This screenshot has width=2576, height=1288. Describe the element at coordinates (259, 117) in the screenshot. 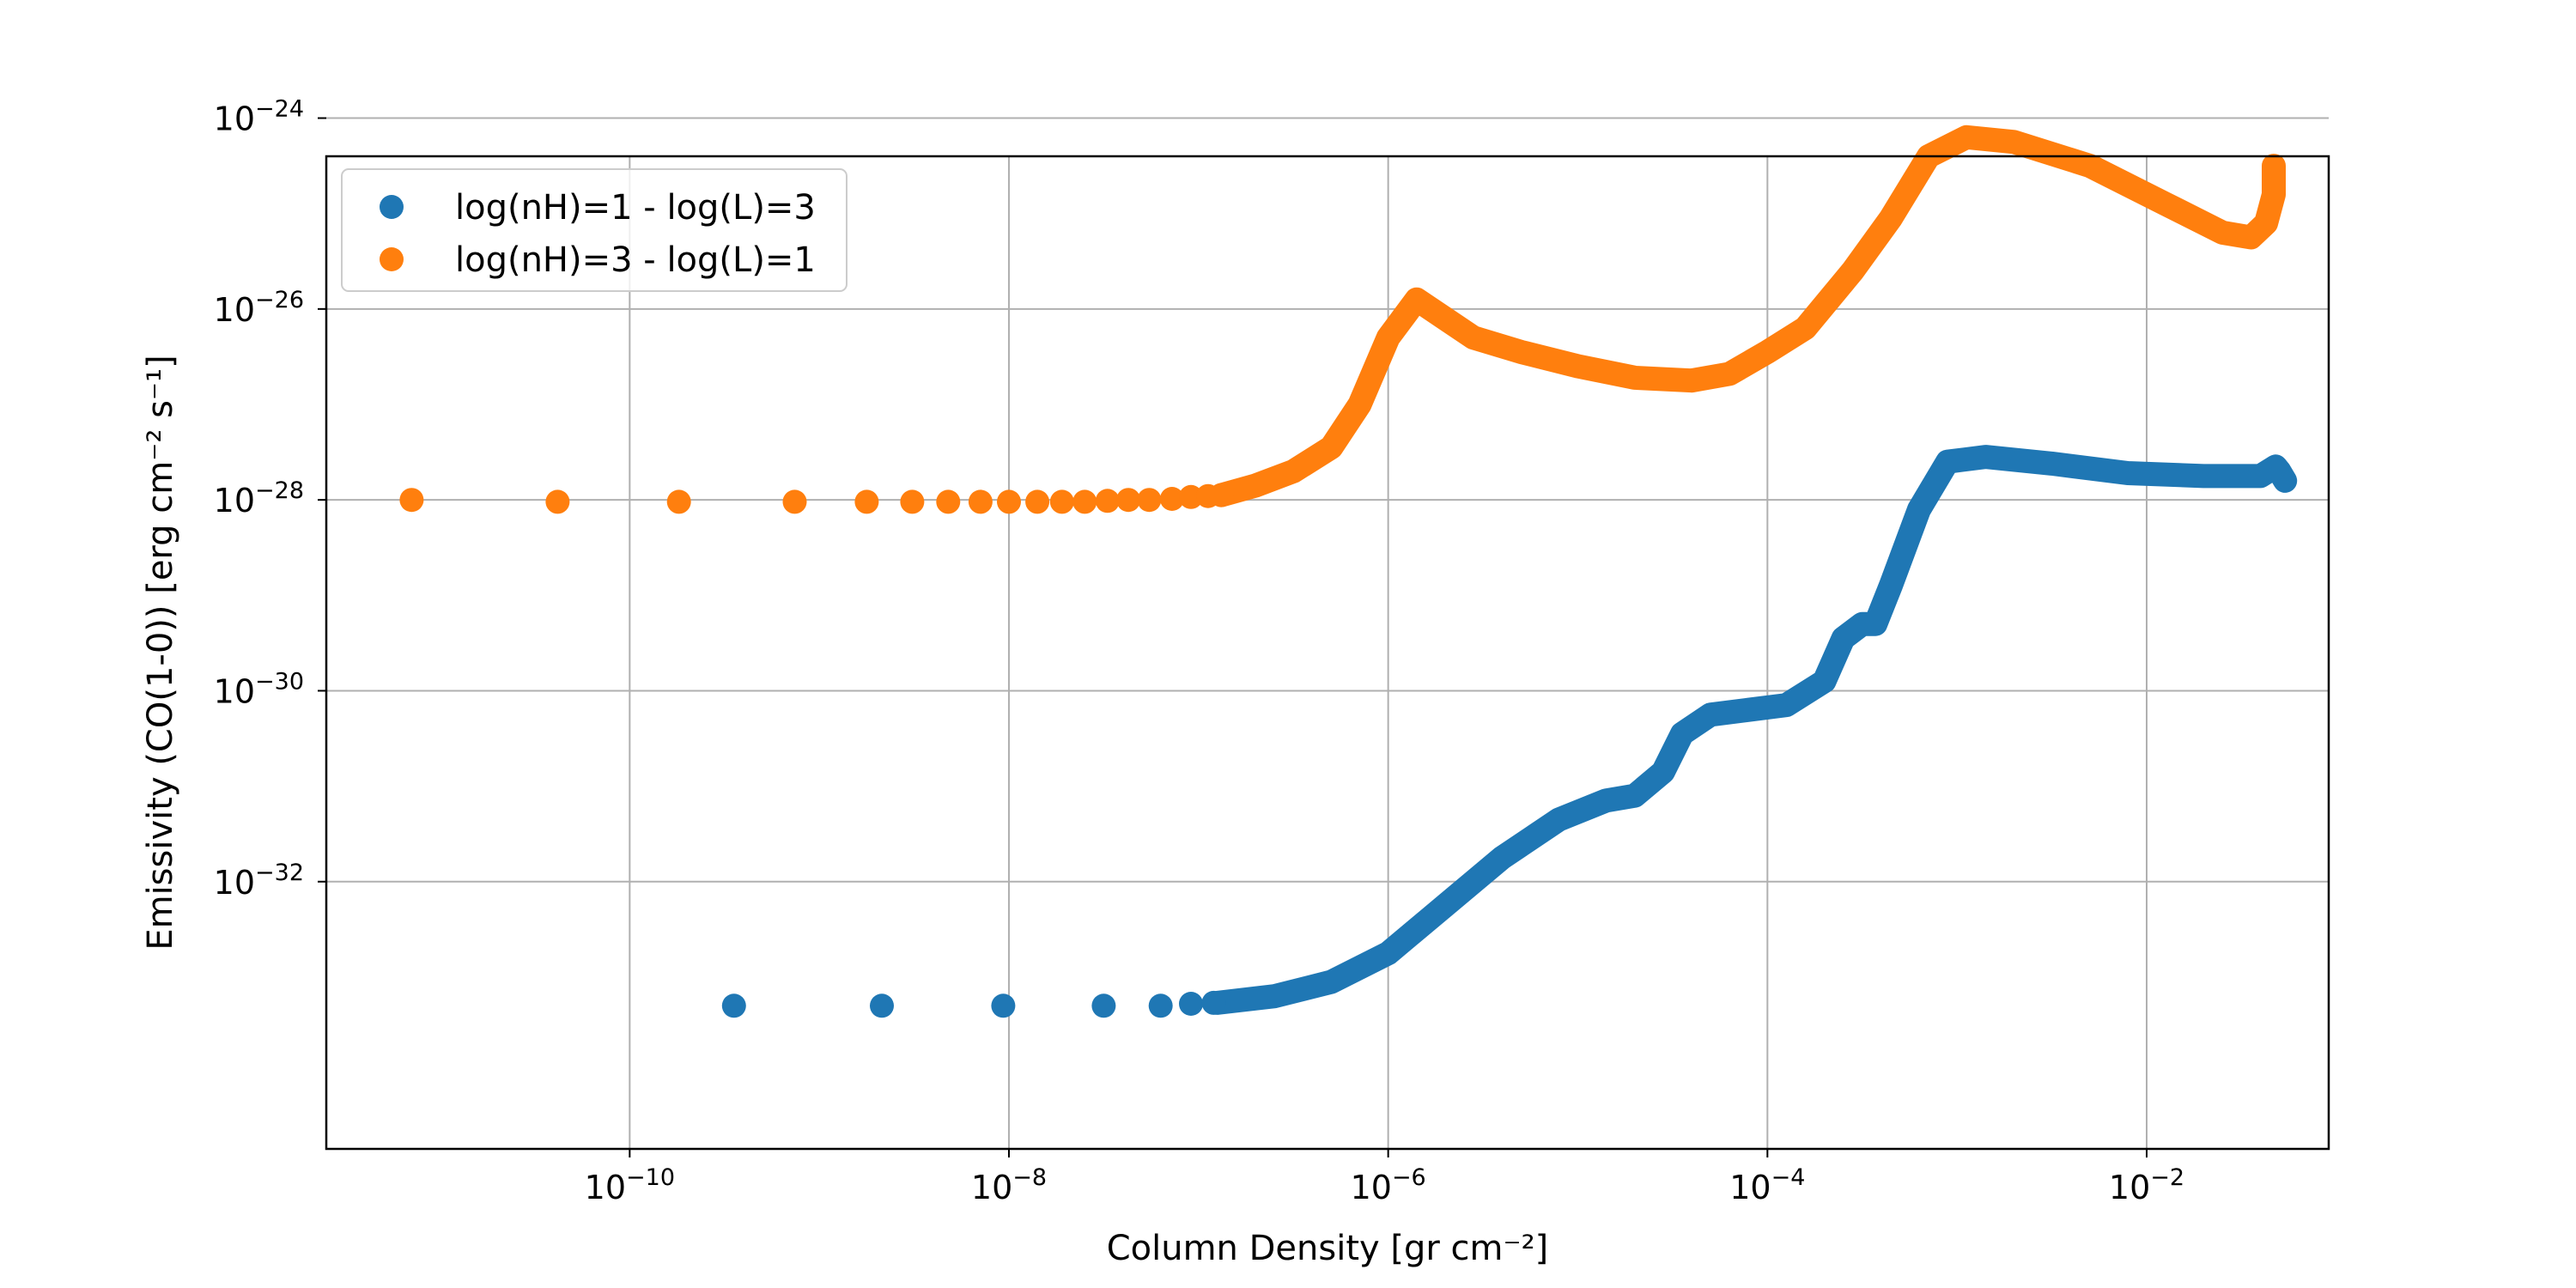

I see `y-tick-label: 10−24` at that location.